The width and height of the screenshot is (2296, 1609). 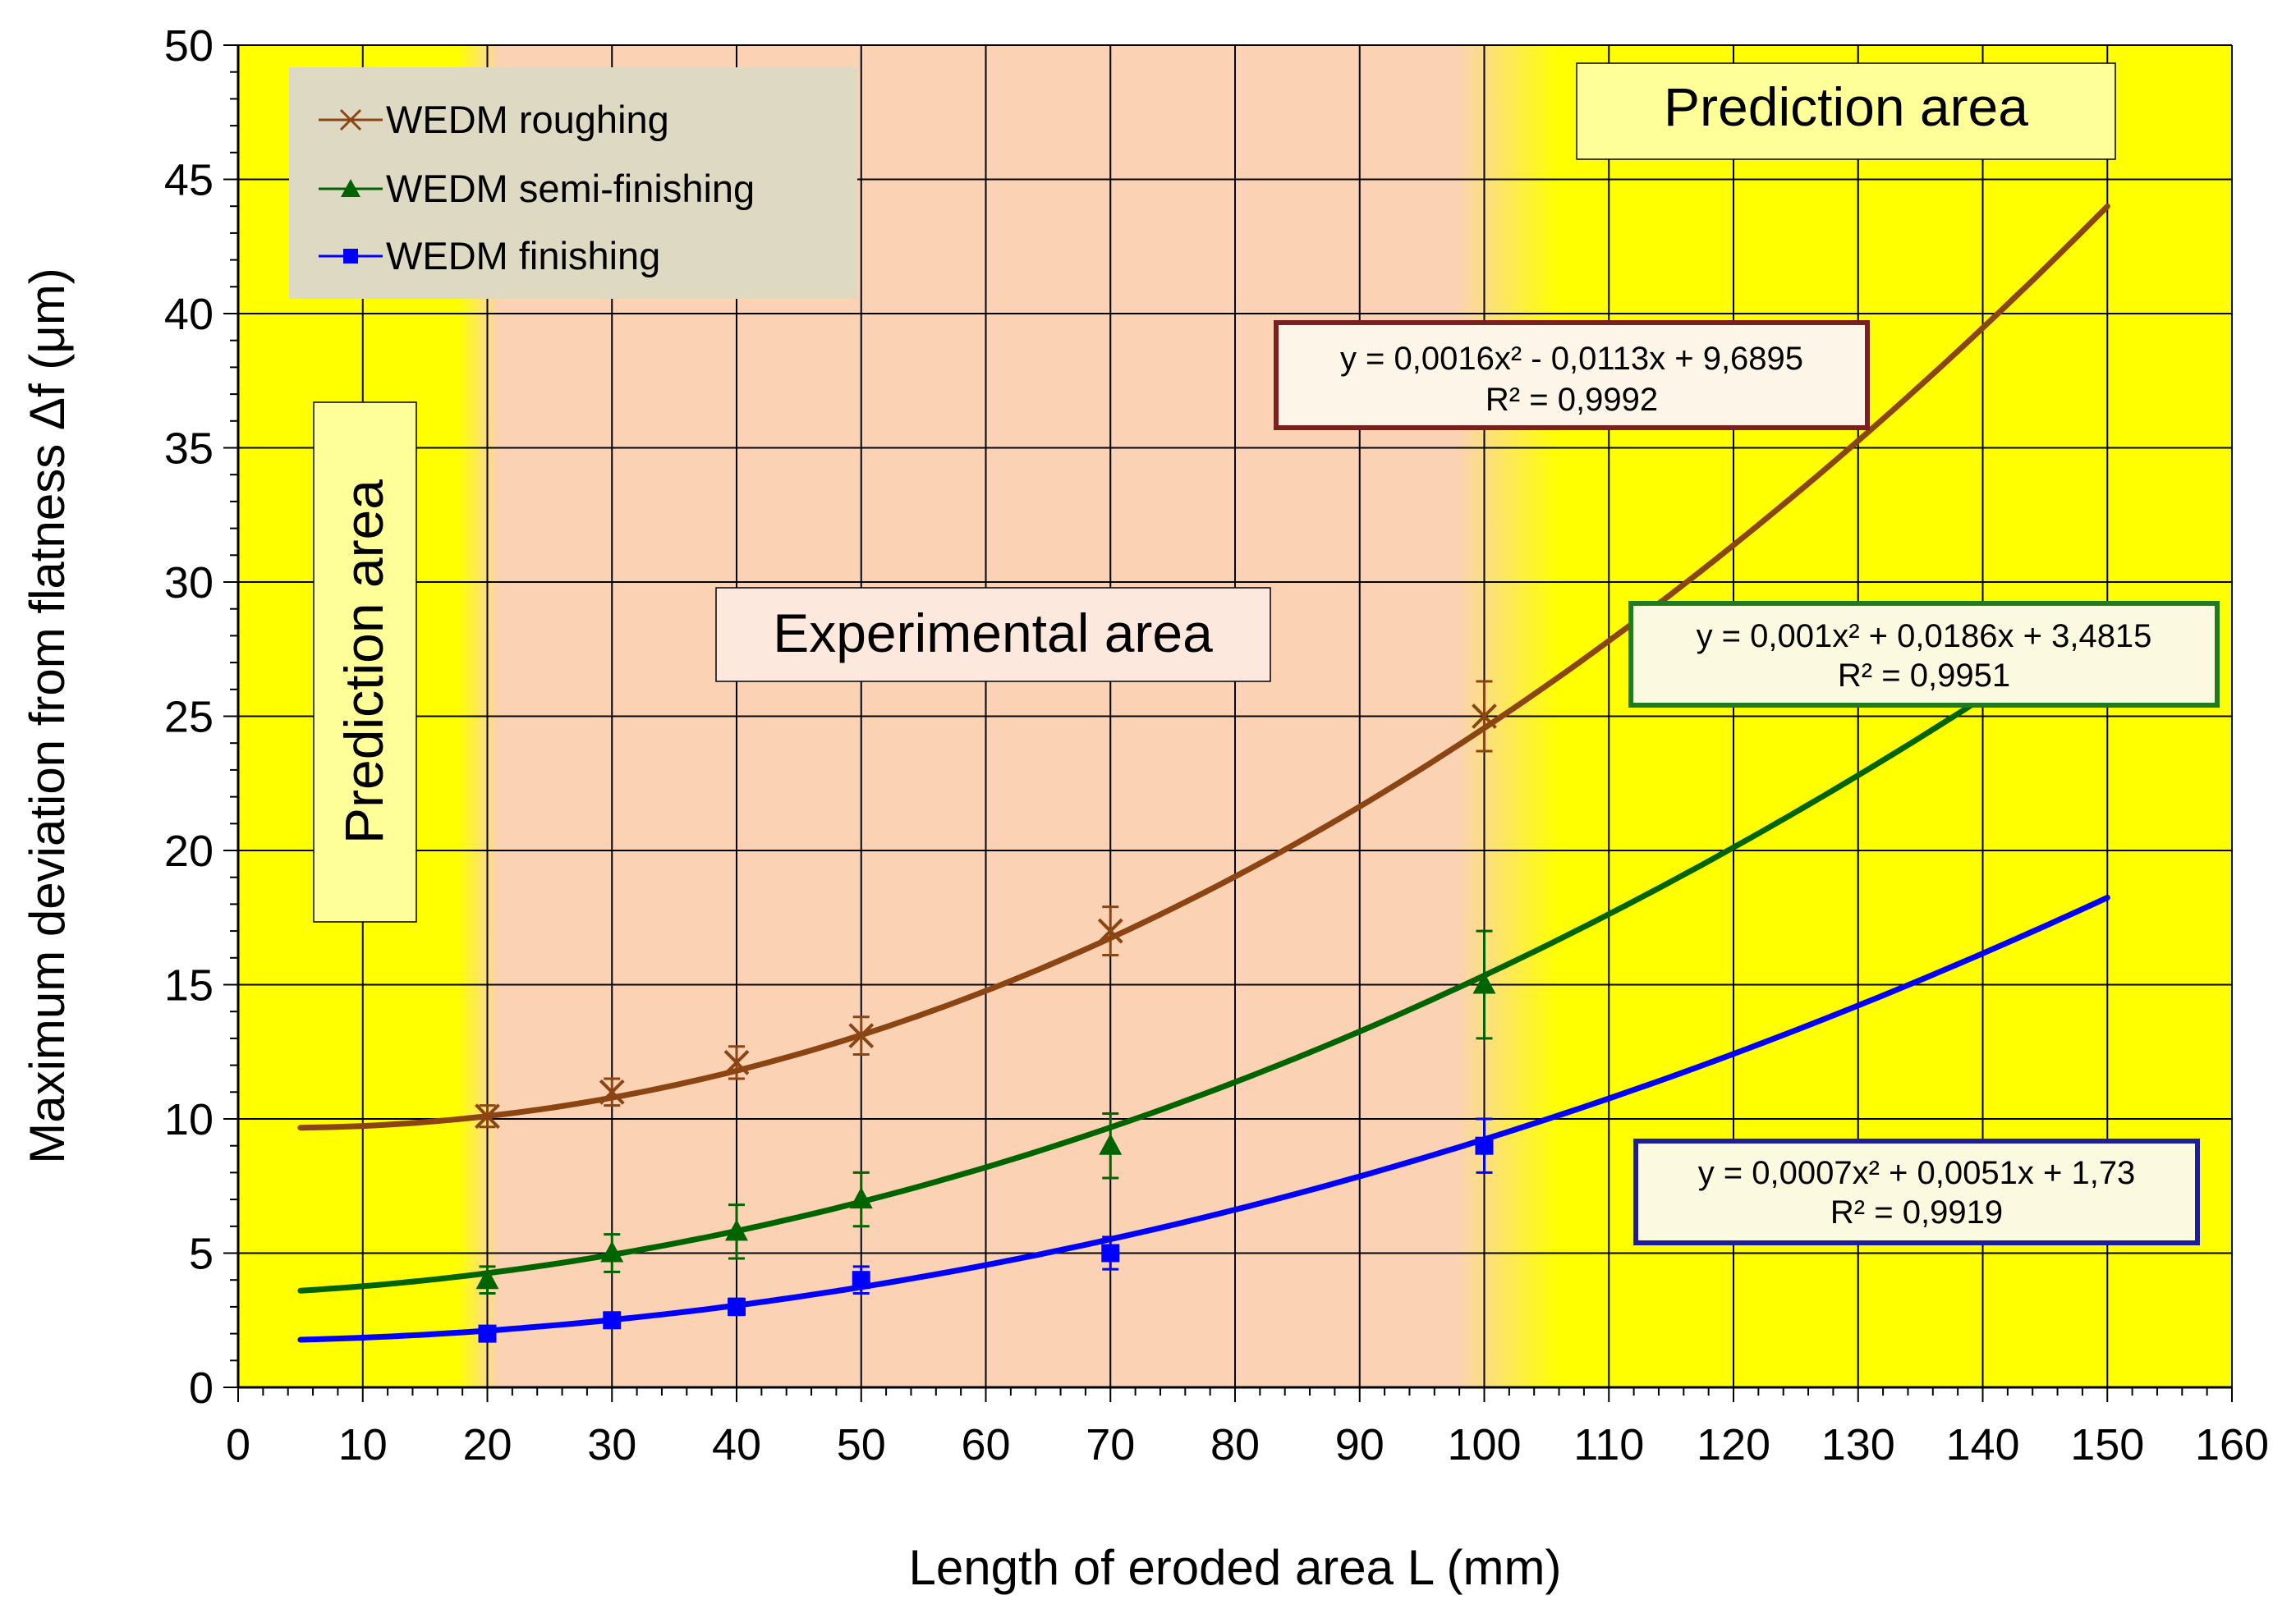 What do you see at coordinates (1235, 1567) in the screenshot?
I see `x-axis-title: Length of eroded area L (mm)` at bounding box center [1235, 1567].